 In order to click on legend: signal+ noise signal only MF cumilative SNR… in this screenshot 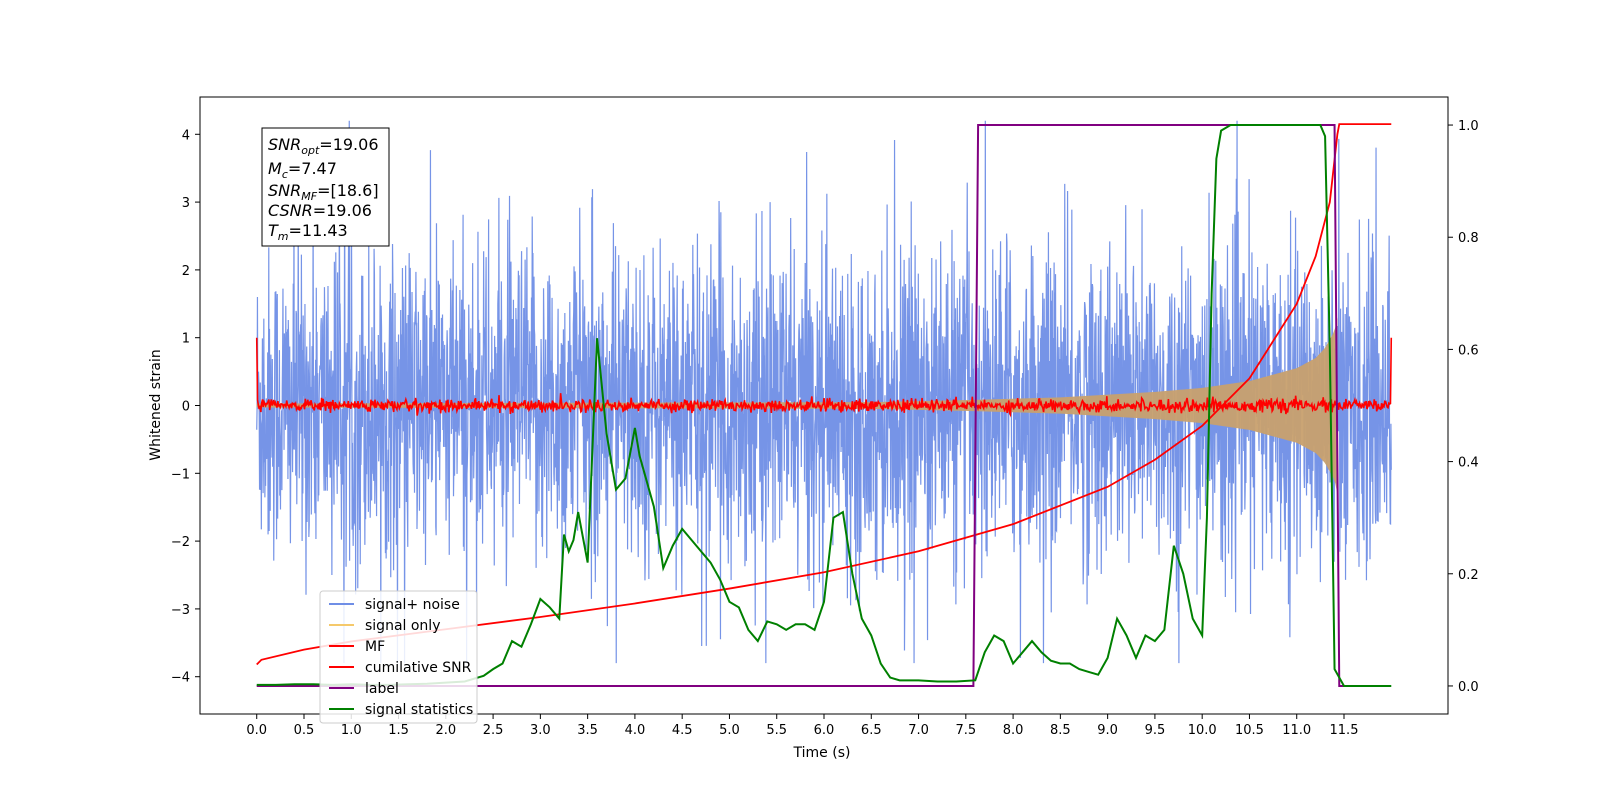, I will do `click(398, 657)`.